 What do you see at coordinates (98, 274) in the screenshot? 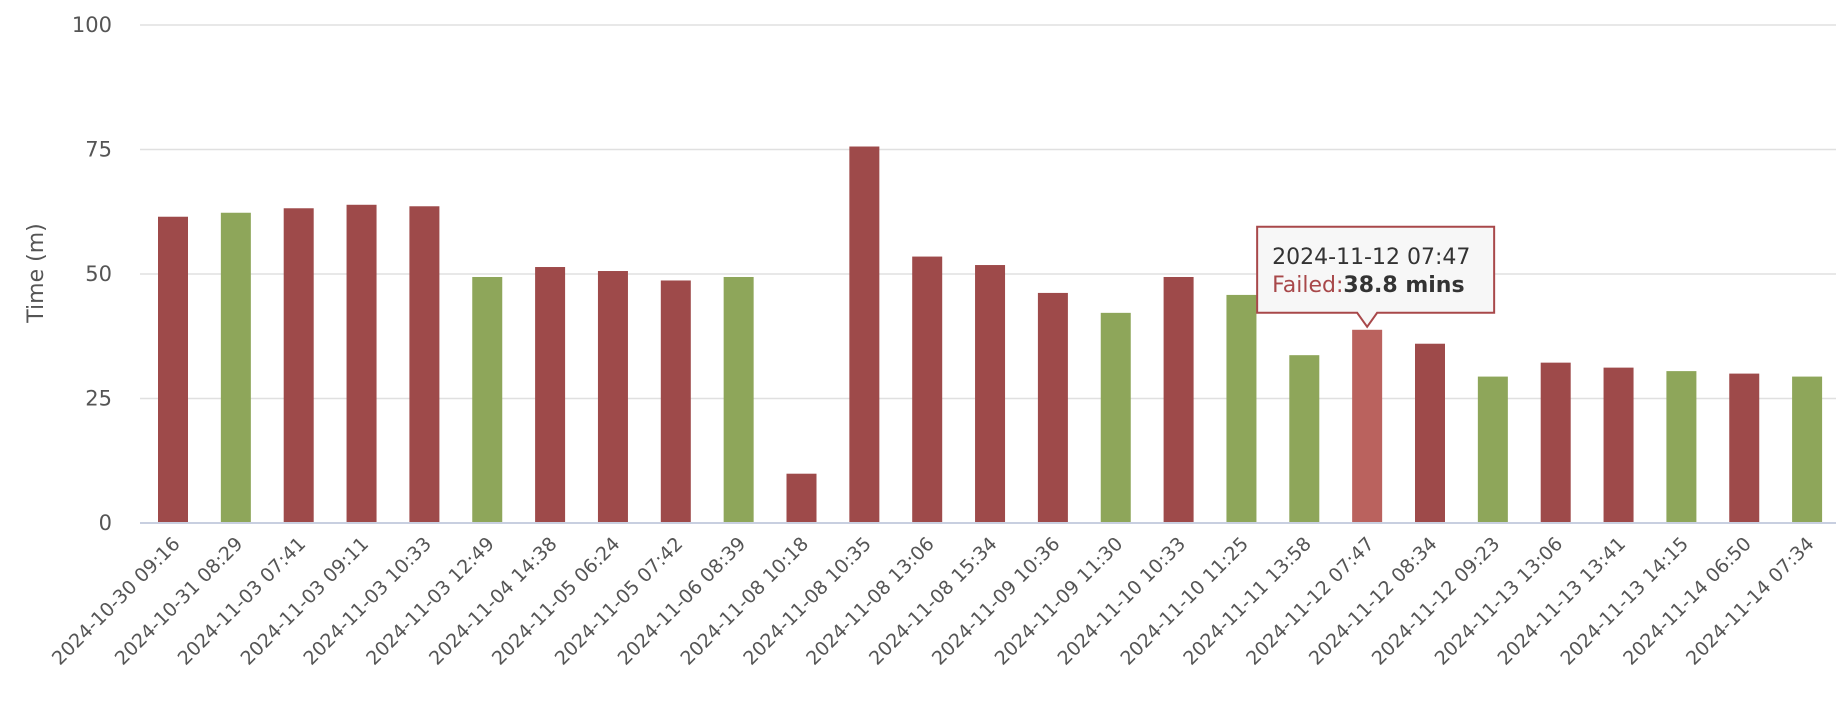
I see `y-tick-label: 50` at bounding box center [98, 274].